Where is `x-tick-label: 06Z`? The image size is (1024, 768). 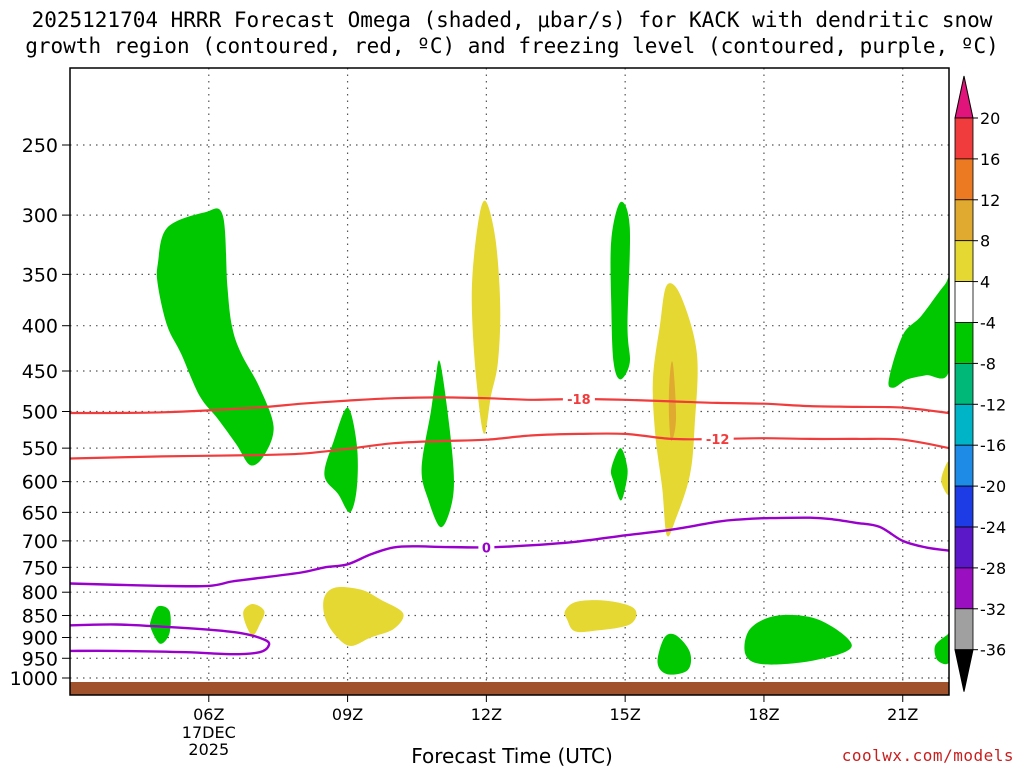 x-tick-label: 06Z is located at coordinates (208, 714).